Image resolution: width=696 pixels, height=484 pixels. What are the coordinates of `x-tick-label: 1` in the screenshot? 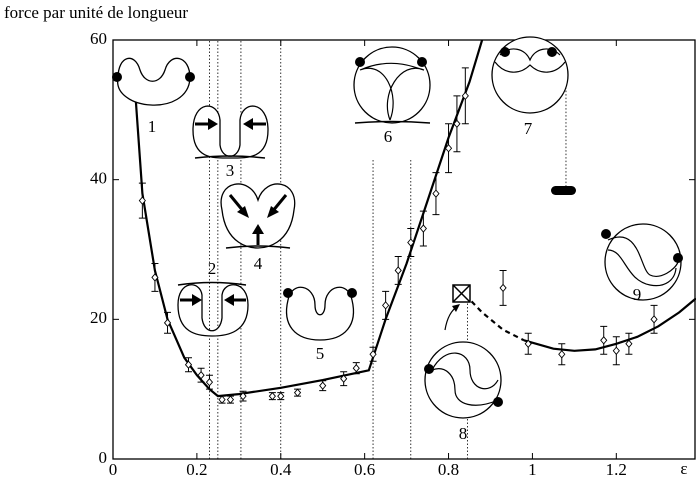 It's located at (532, 469).